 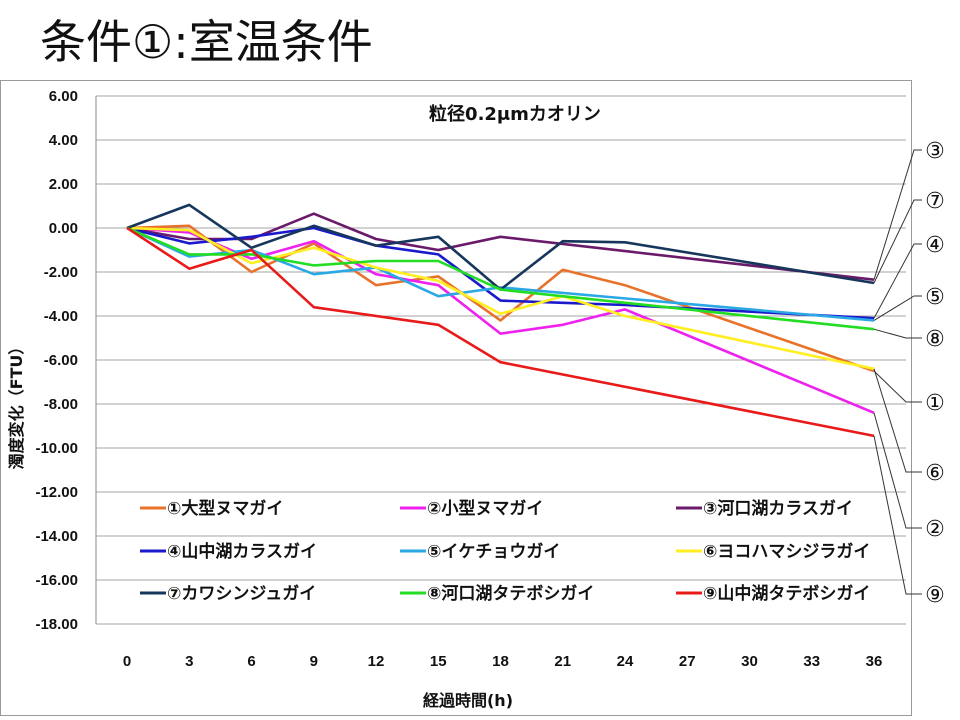 What do you see at coordinates (189, 661) in the screenshot?
I see `x-tick-label: 3` at bounding box center [189, 661].